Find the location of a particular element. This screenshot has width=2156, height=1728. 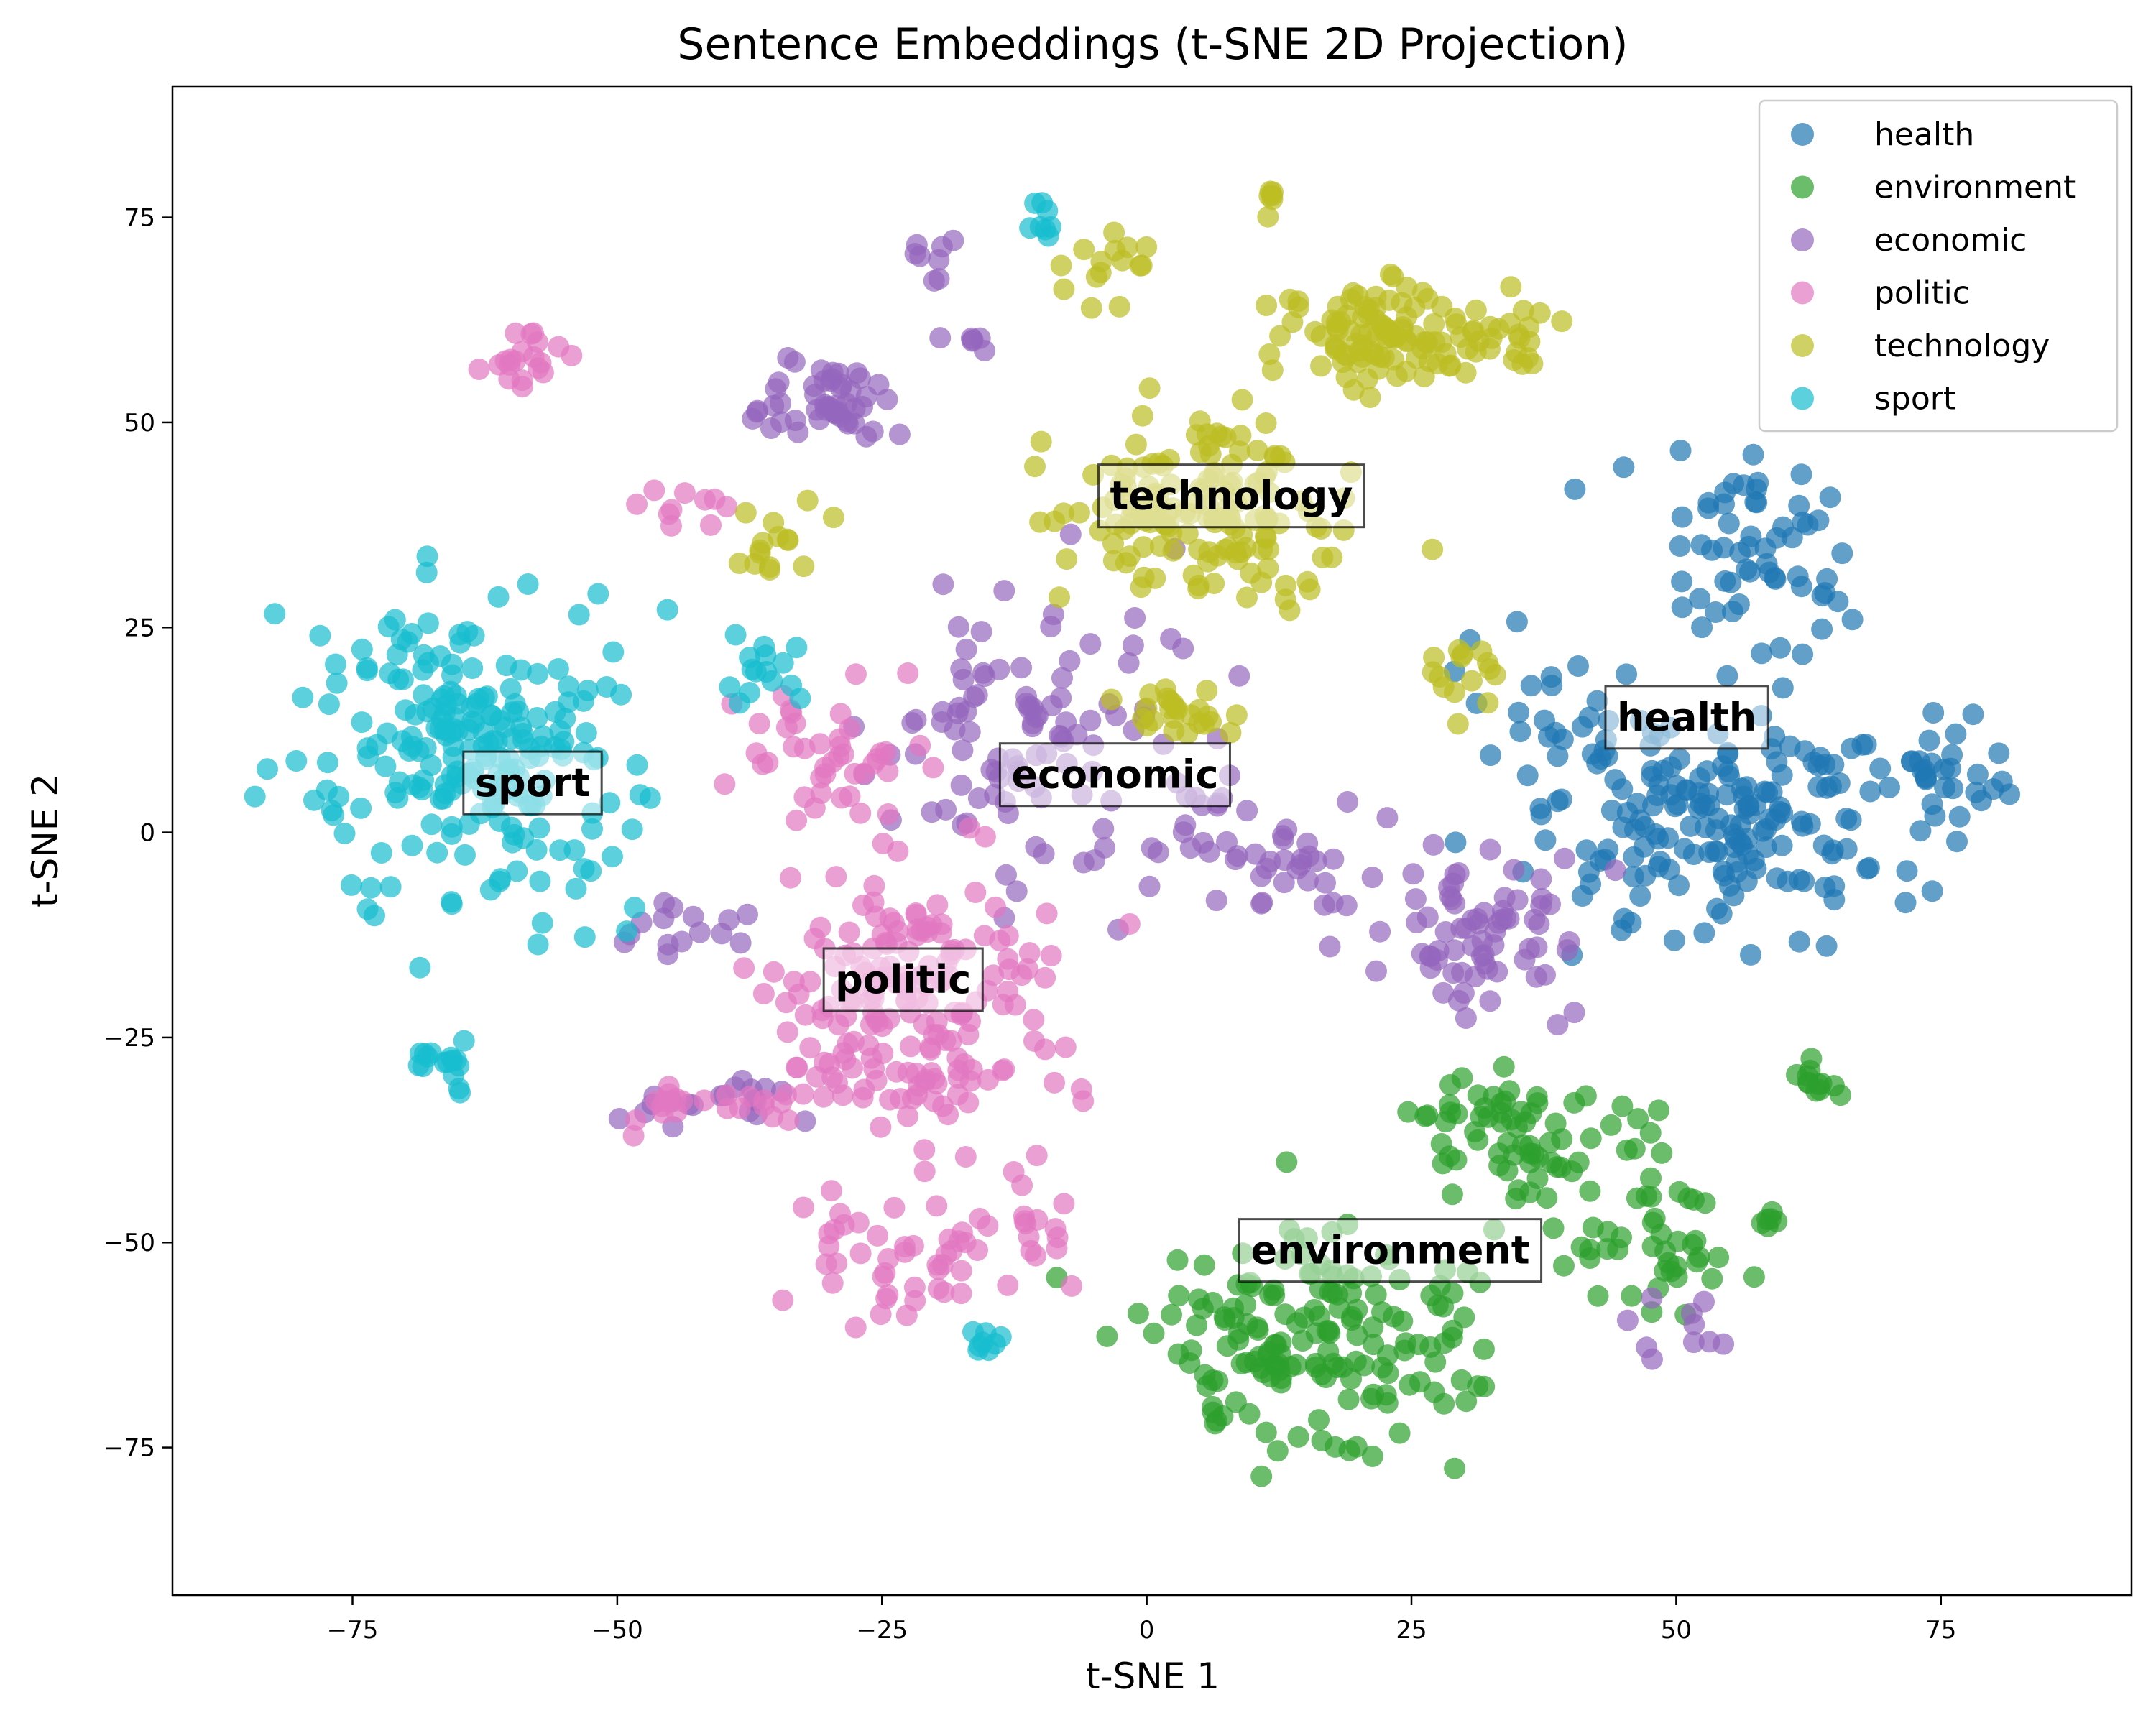

y-tick-label: 75 is located at coordinates (139, 219).